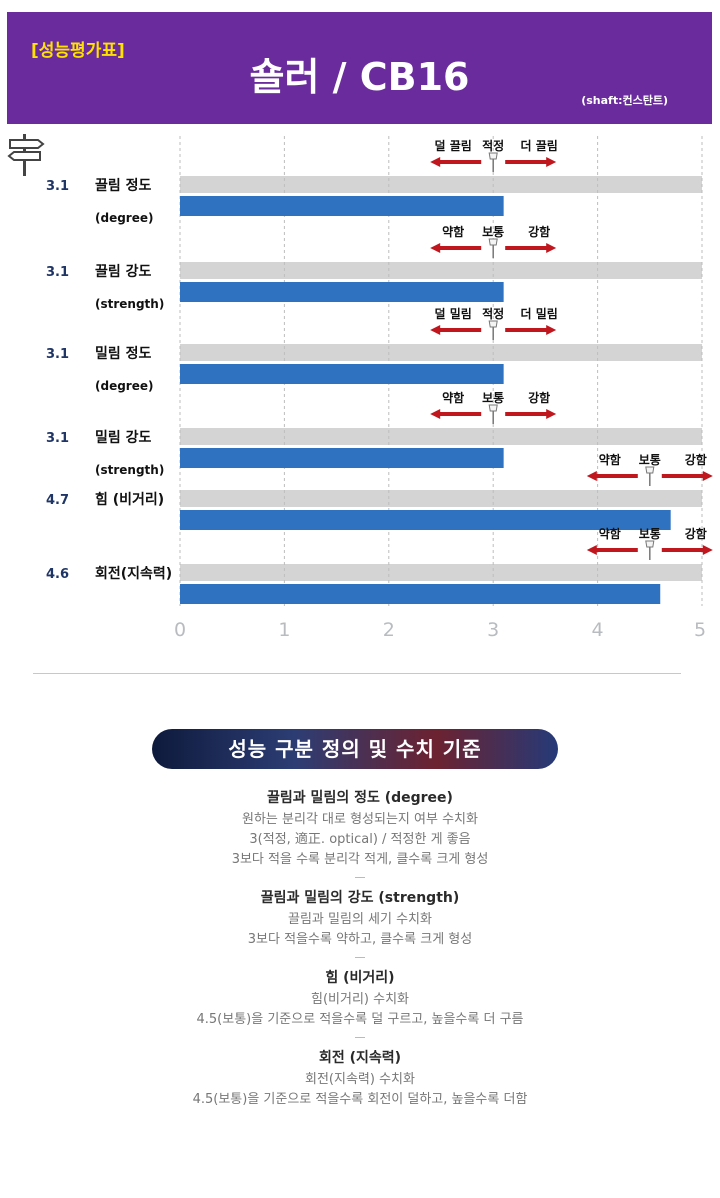 Image resolution: width=720 pixels, height=1198 pixels. I want to click on section-divider, so click(357, 673).